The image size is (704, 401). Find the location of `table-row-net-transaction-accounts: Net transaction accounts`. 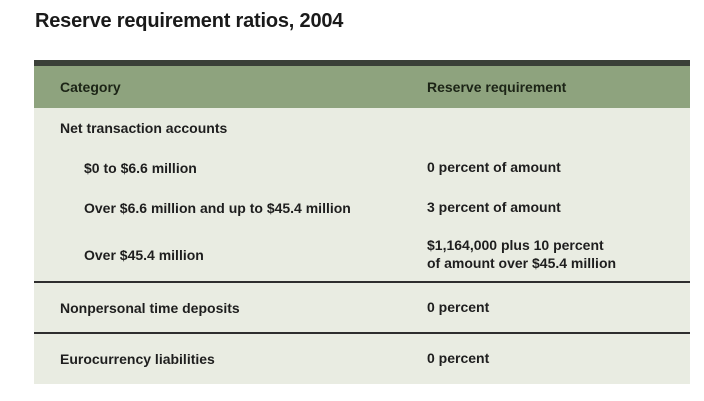

table-row-net-transaction-accounts: Net transaction accounts is located at coordinates (362, 128).